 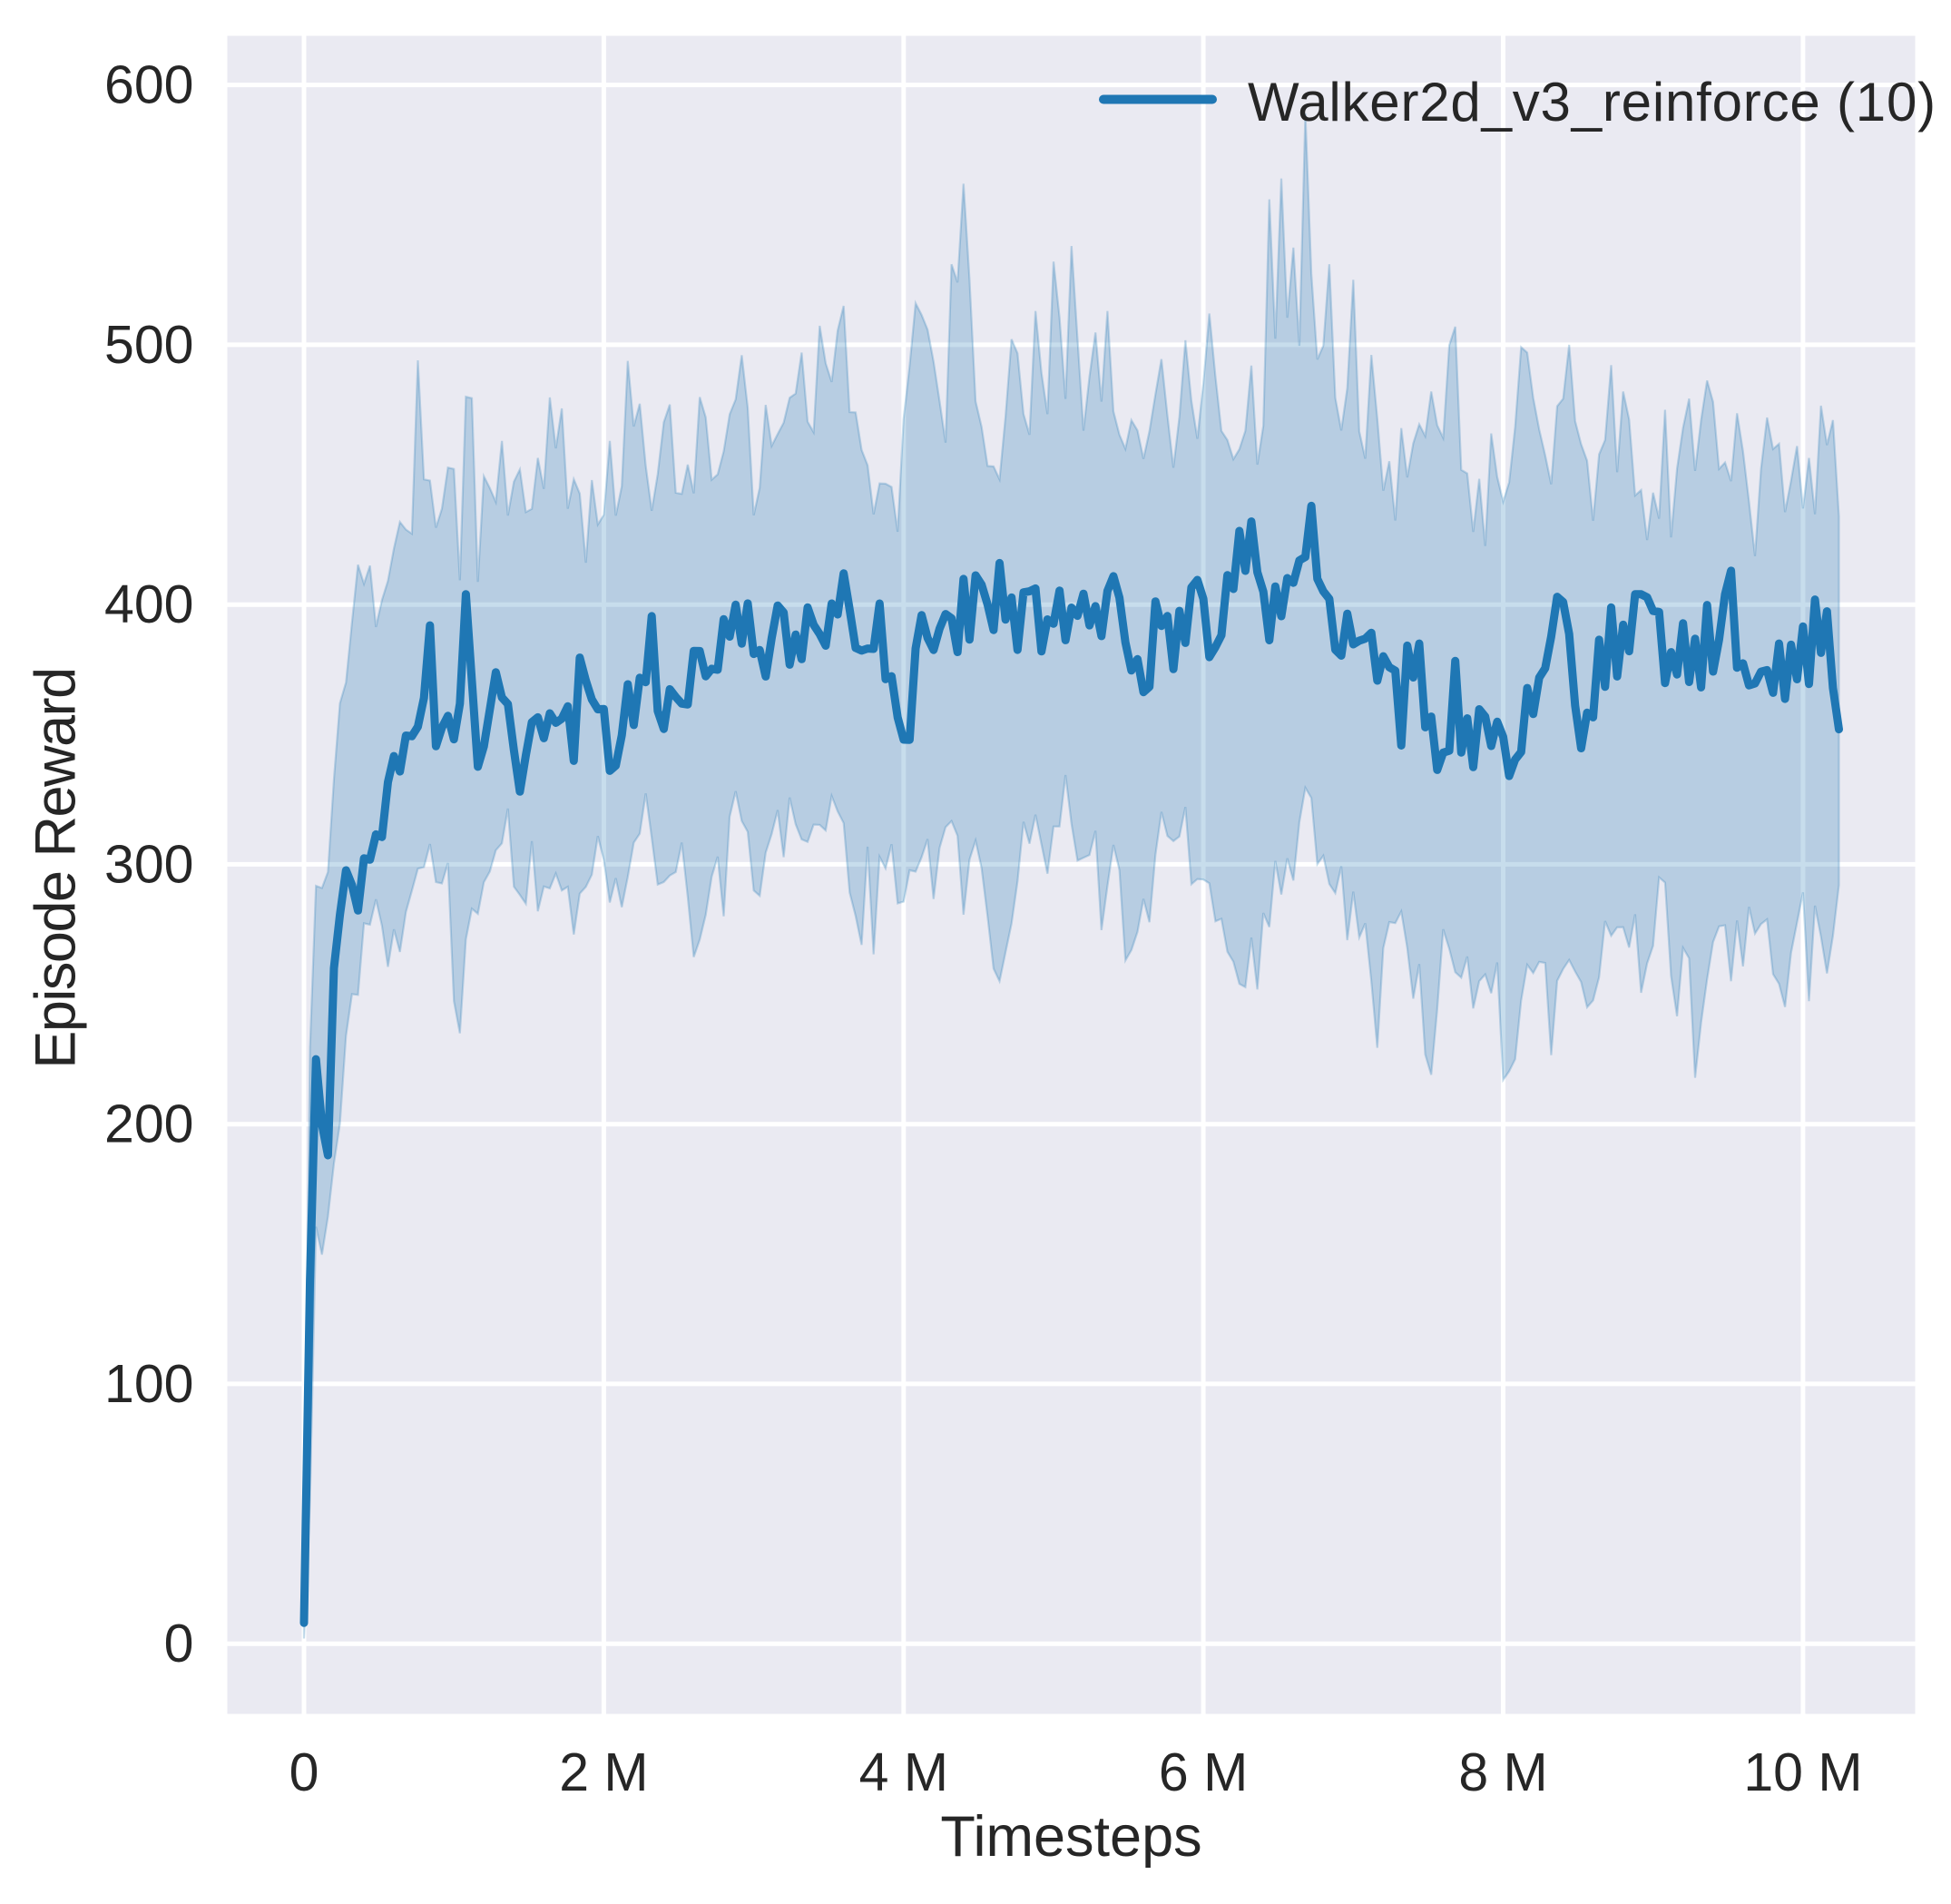 What do you see at coordinates (1203, 1772) in the screenshot?
I see `svg-text: 6 M` at bounding box center [1203, 1772].